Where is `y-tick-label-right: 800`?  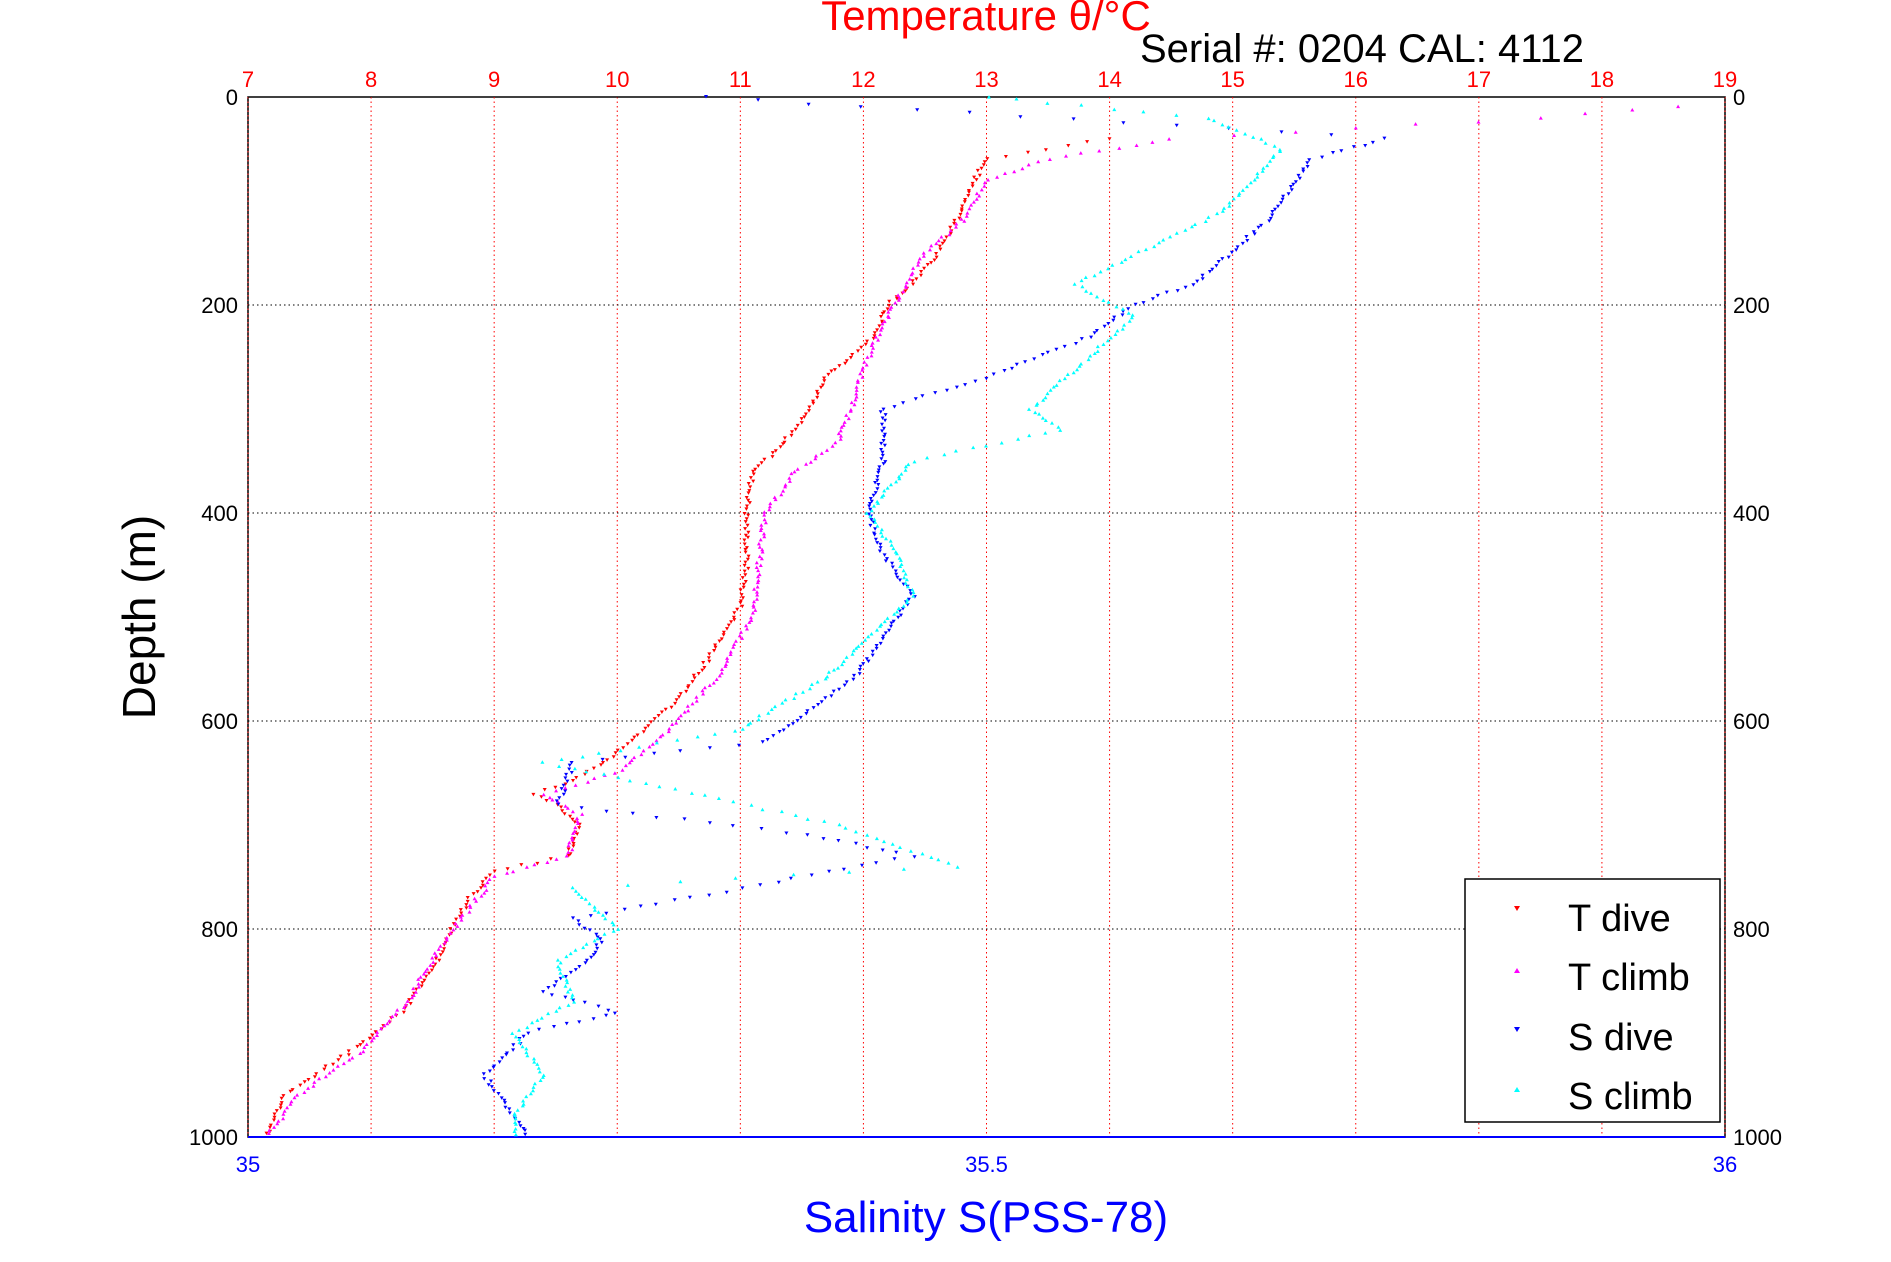
y-tick-label-right: 800 is located at coordinates (1751, 929).